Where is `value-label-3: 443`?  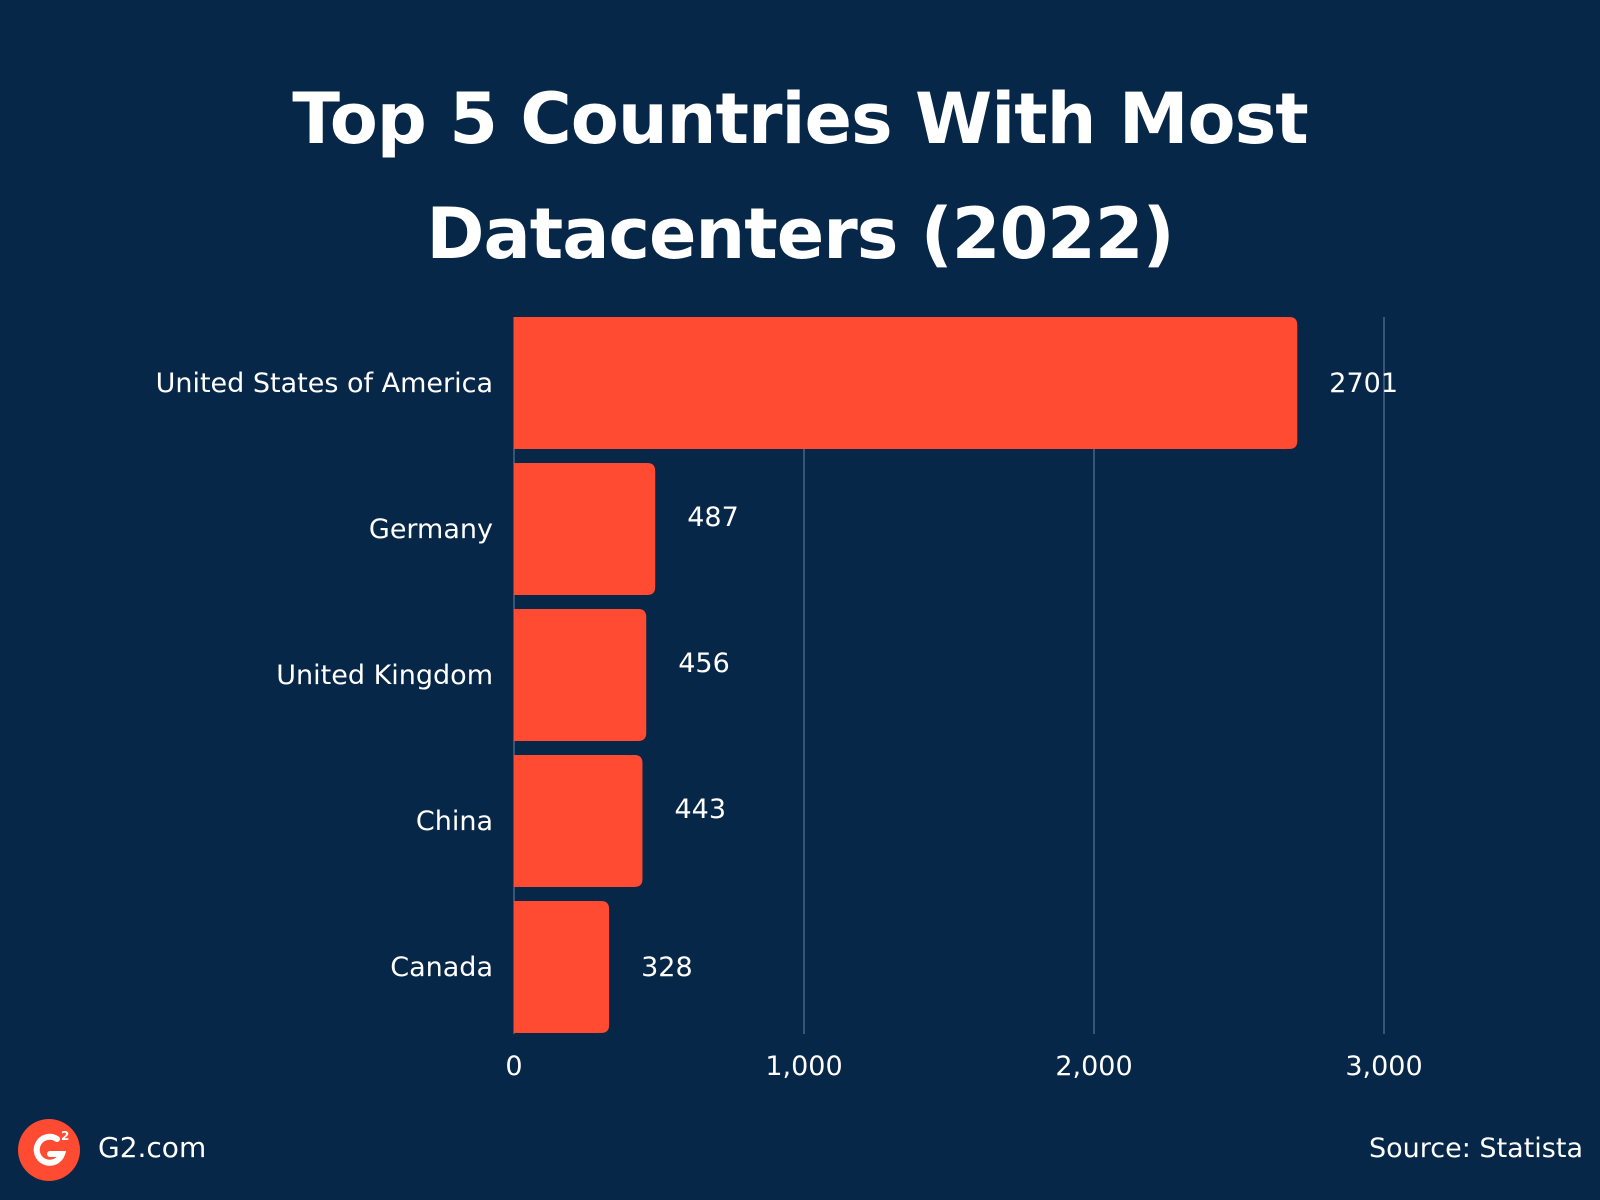 value-label-3: 443 is located at coordinates (700, 809).